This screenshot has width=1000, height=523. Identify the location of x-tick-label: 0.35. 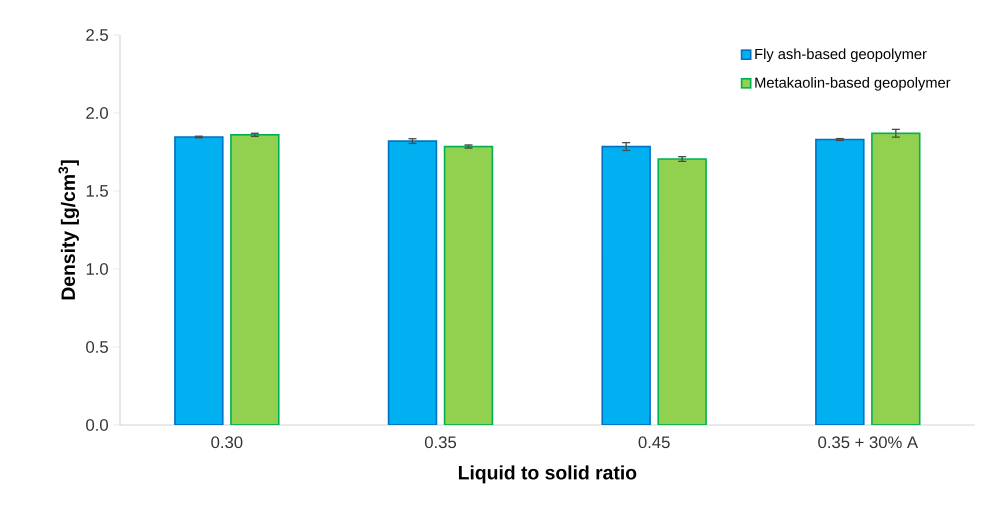
(440, 442).